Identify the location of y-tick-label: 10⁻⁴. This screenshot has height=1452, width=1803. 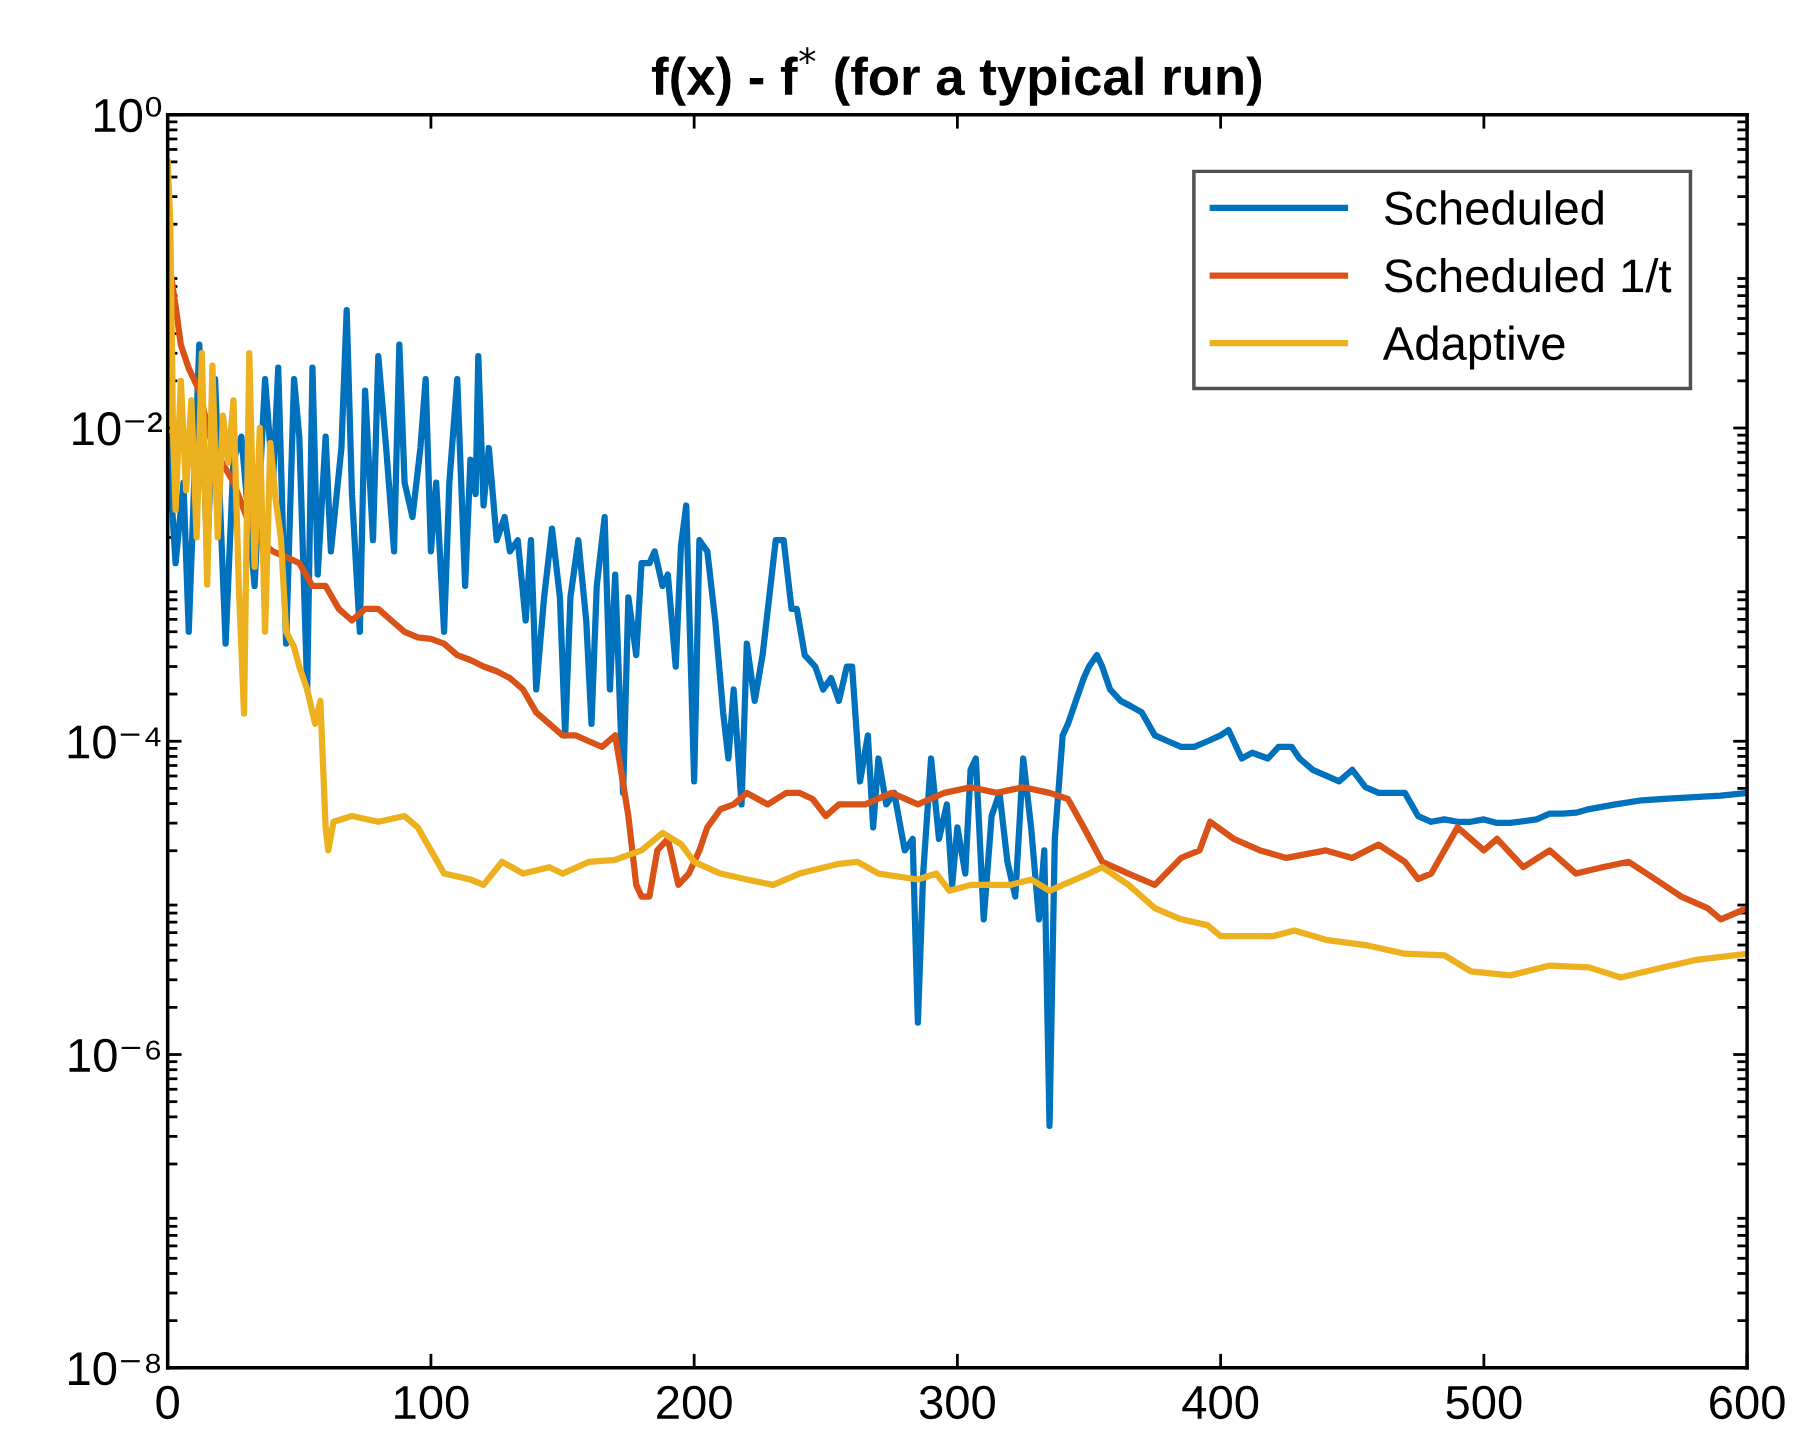
(114, 742).